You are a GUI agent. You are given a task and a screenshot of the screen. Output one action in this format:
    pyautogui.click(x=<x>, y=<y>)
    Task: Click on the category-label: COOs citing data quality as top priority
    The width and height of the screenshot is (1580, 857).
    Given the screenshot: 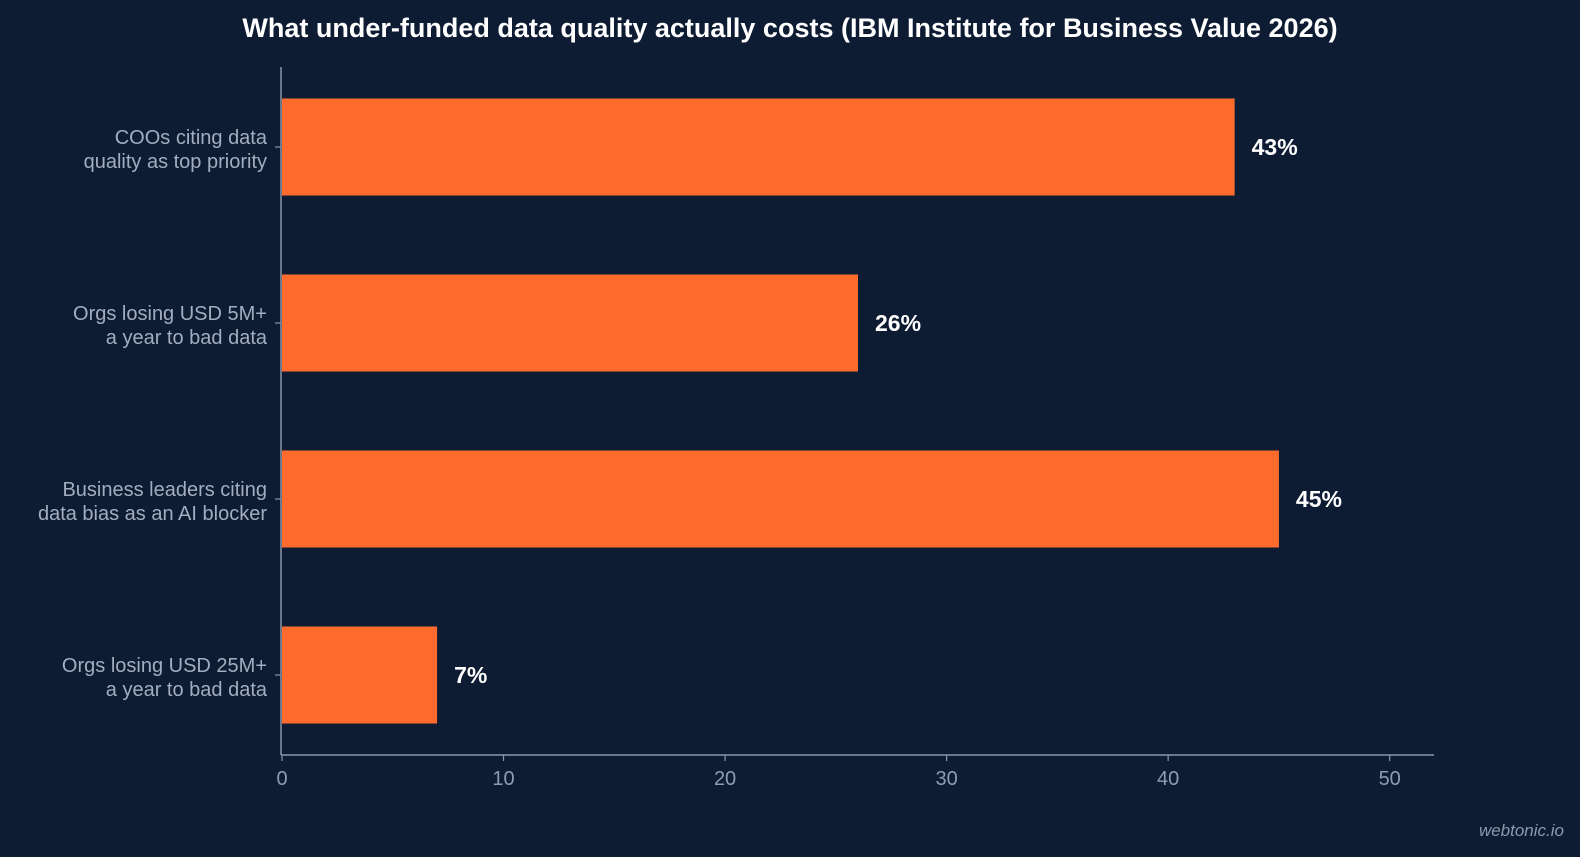 What is the action you would take?
    pyautogui.click(x=176, y=150)
    